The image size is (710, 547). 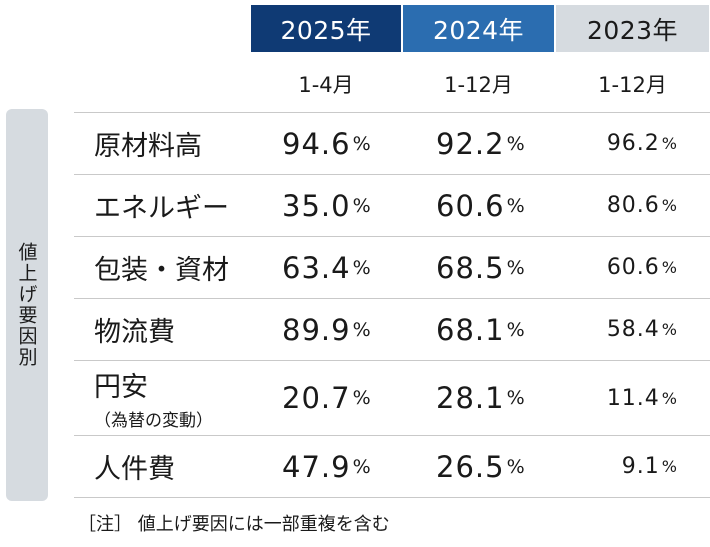 What do you see at coordinates (327, 329) in the screenshot?
I see `value-2025: 89.9%` at bounding box center [327, 329].